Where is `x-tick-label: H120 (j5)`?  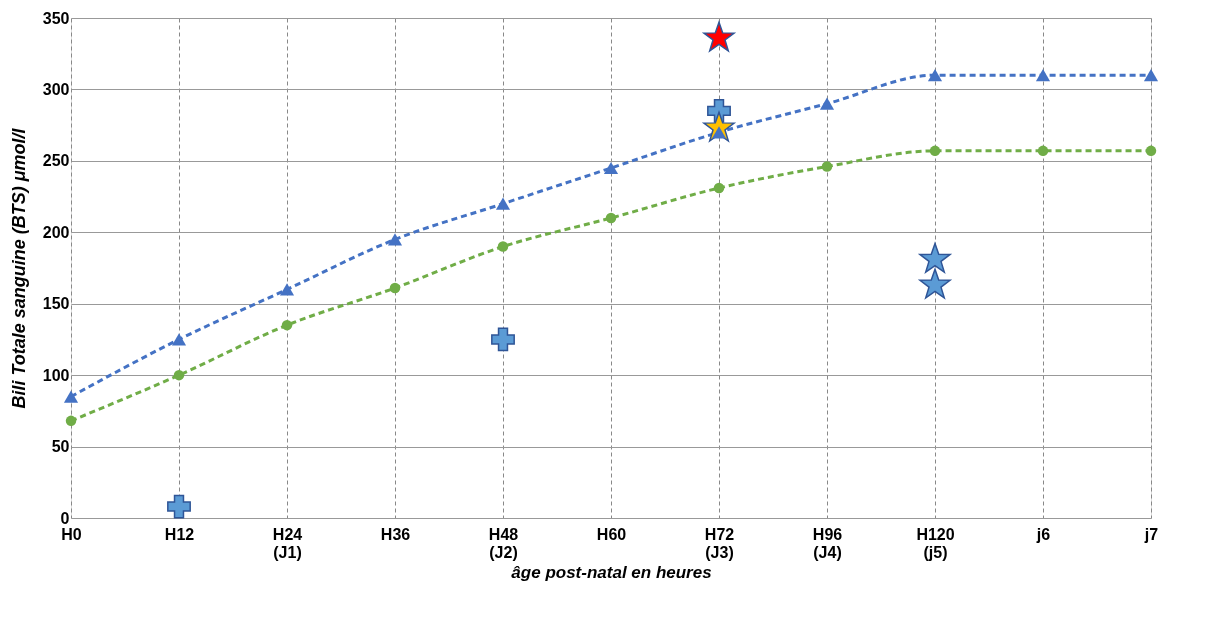
x-tick-label: H120 (j5) is located at coordinates (935, 543).